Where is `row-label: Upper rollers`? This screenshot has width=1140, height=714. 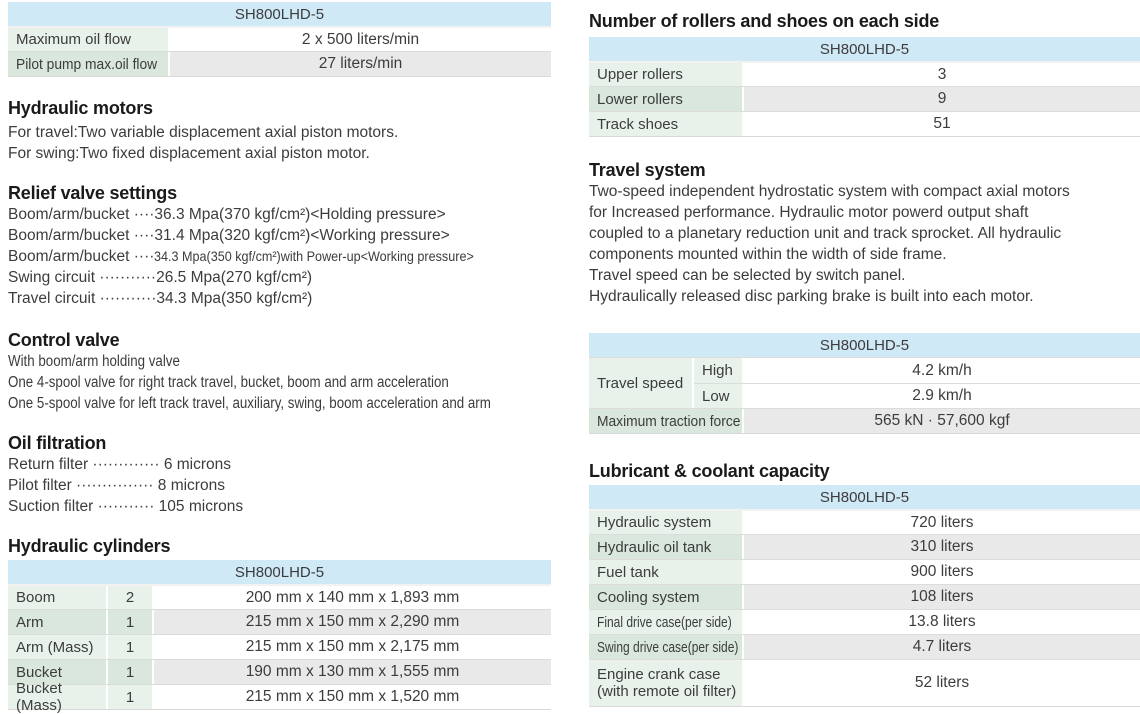 row-label: Upper rollers is located at coordinates (666, 74).